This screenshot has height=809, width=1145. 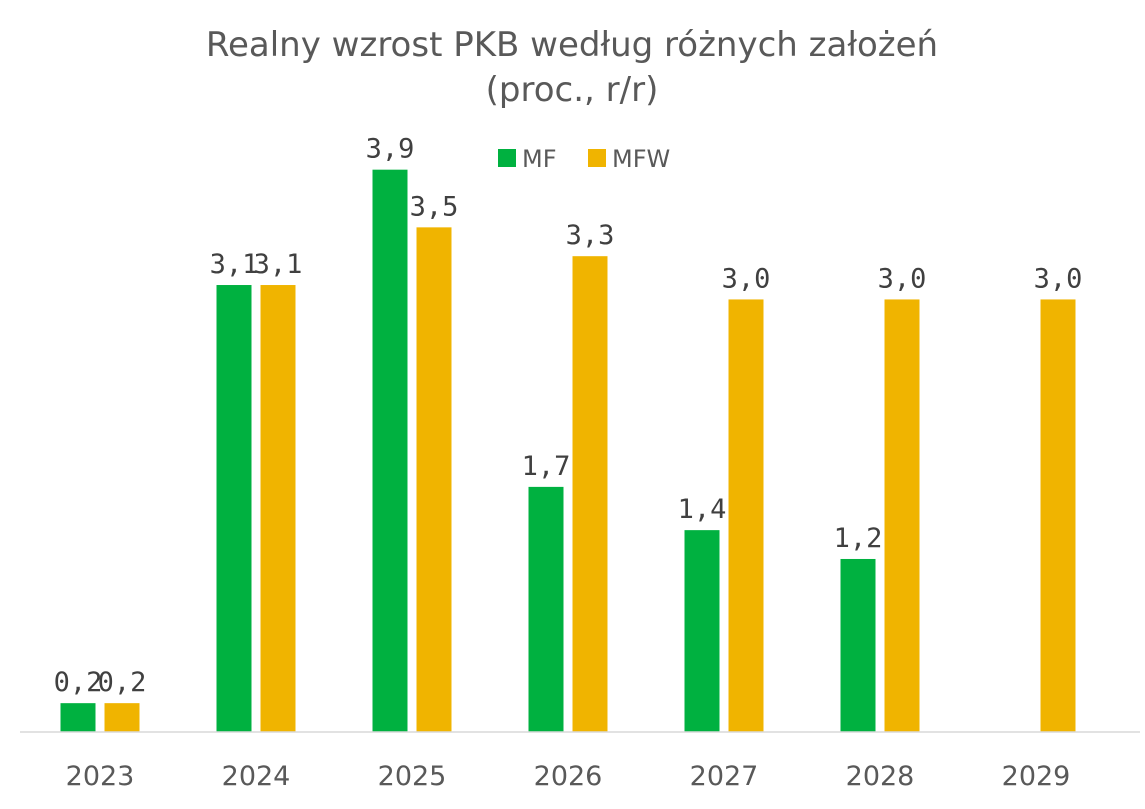 What do you see at coordinates (390, 149) in the screenshot?
I see `data-label-mf: 3,9` at bounding box center [390, 149].